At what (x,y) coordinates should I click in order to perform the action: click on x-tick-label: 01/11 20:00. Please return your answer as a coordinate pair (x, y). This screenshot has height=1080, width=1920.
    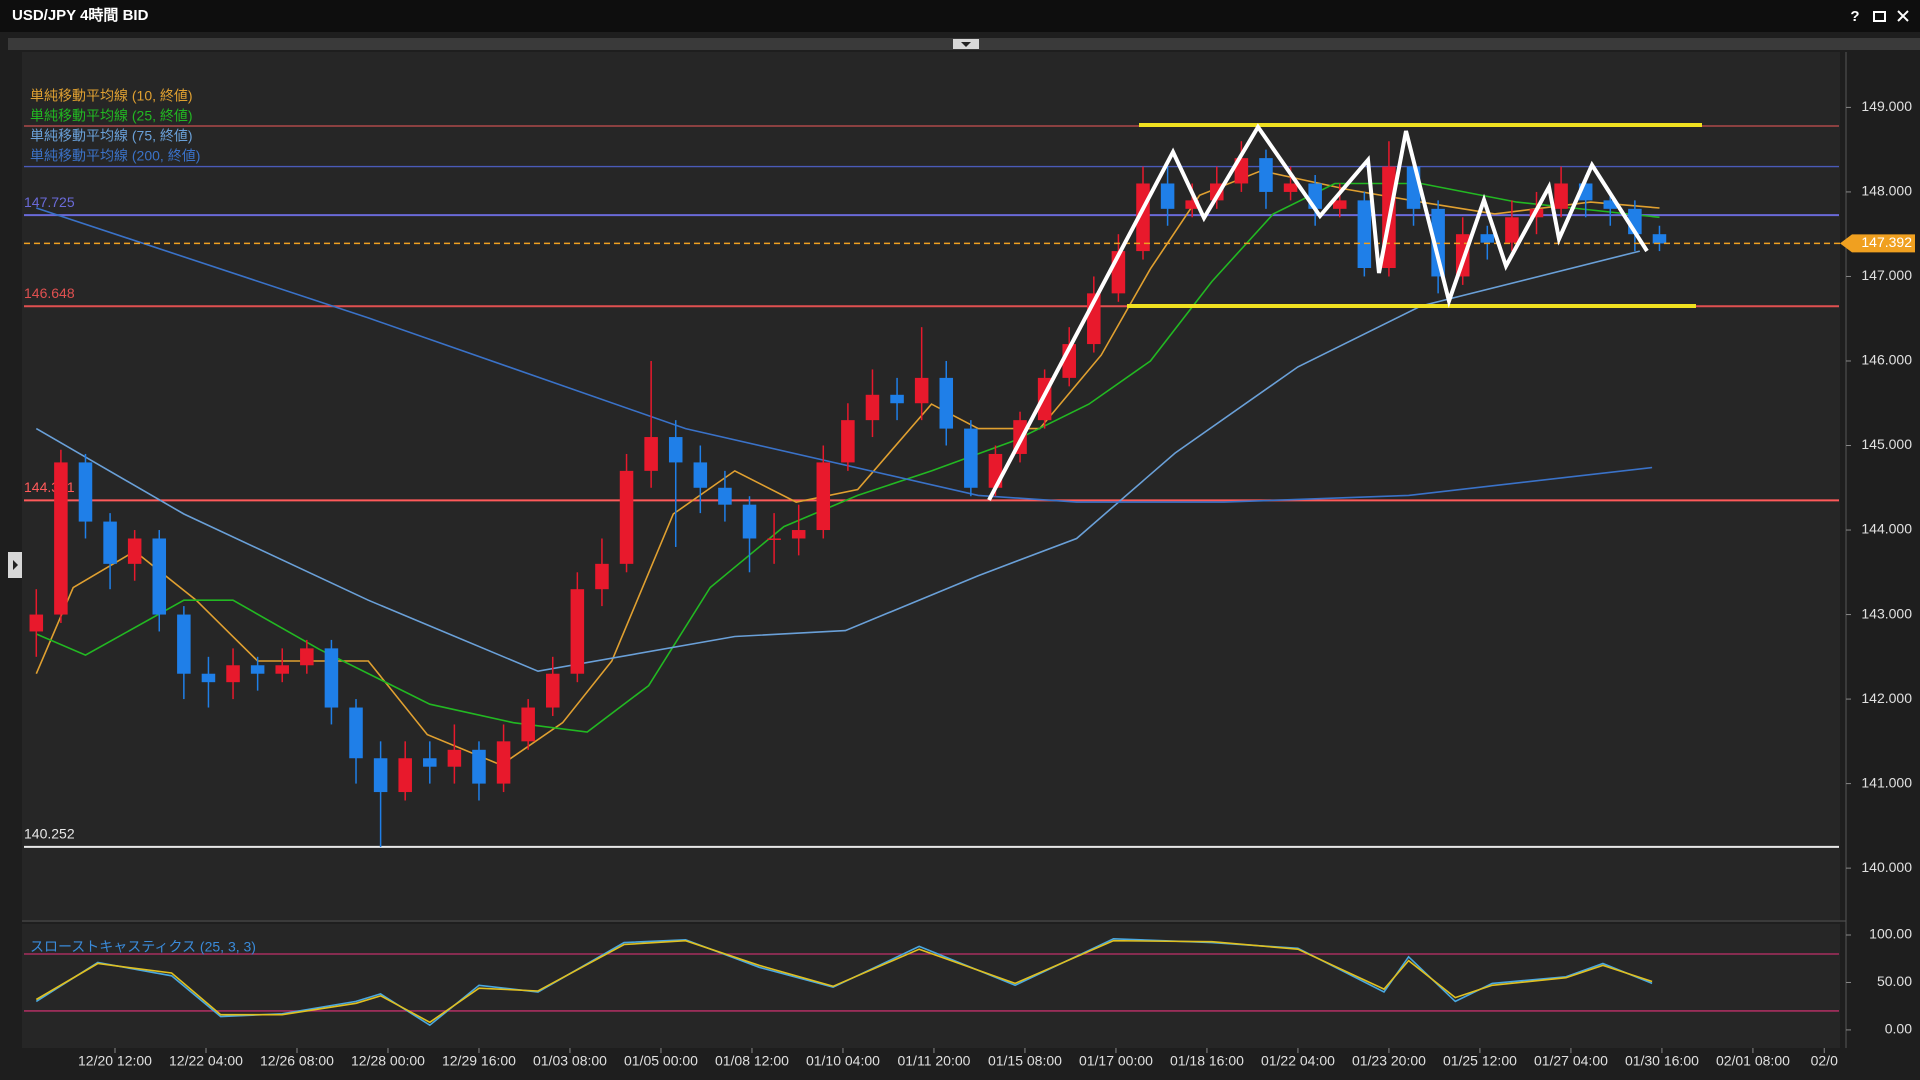
    Looking at the image, I should click on (933, 1061).